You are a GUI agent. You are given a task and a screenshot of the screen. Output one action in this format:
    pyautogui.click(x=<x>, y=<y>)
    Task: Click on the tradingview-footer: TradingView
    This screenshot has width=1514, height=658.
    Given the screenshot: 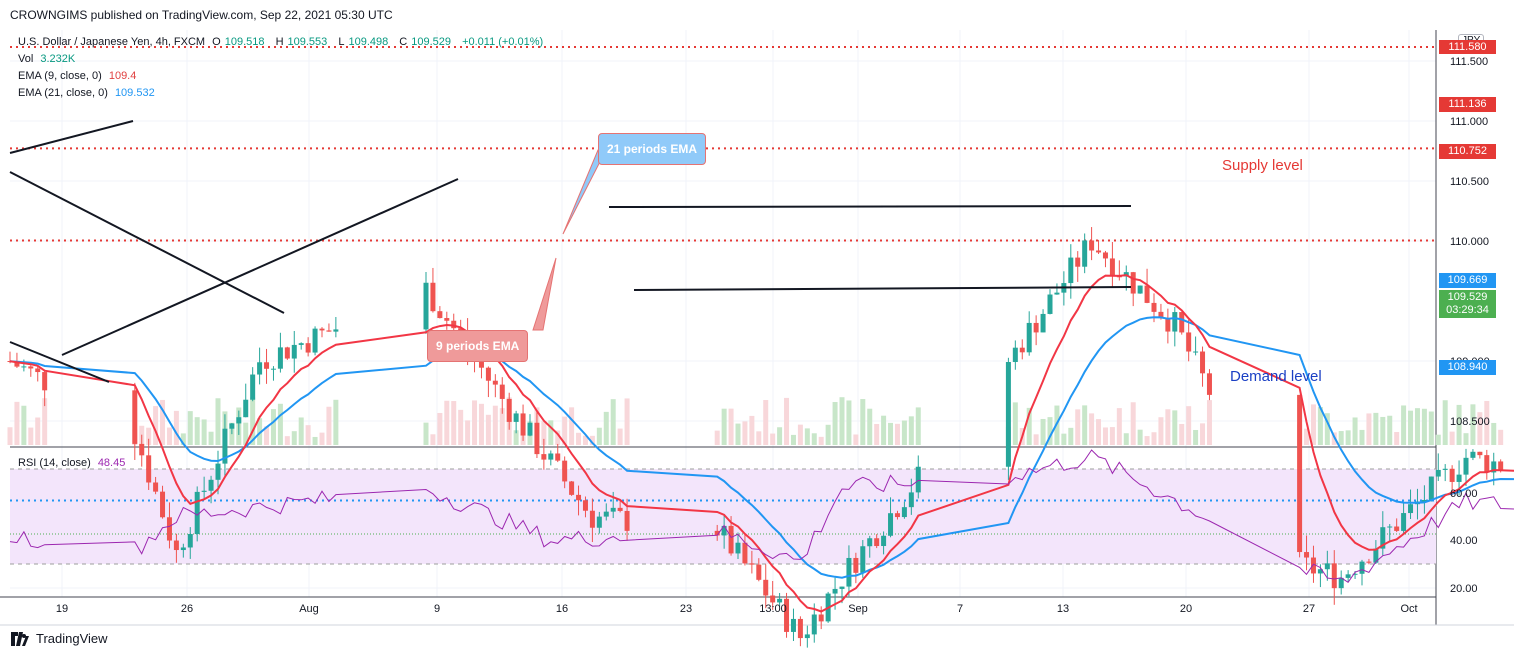 What is the action you would take?
    pyautogui.click(x=59, y=638)
    